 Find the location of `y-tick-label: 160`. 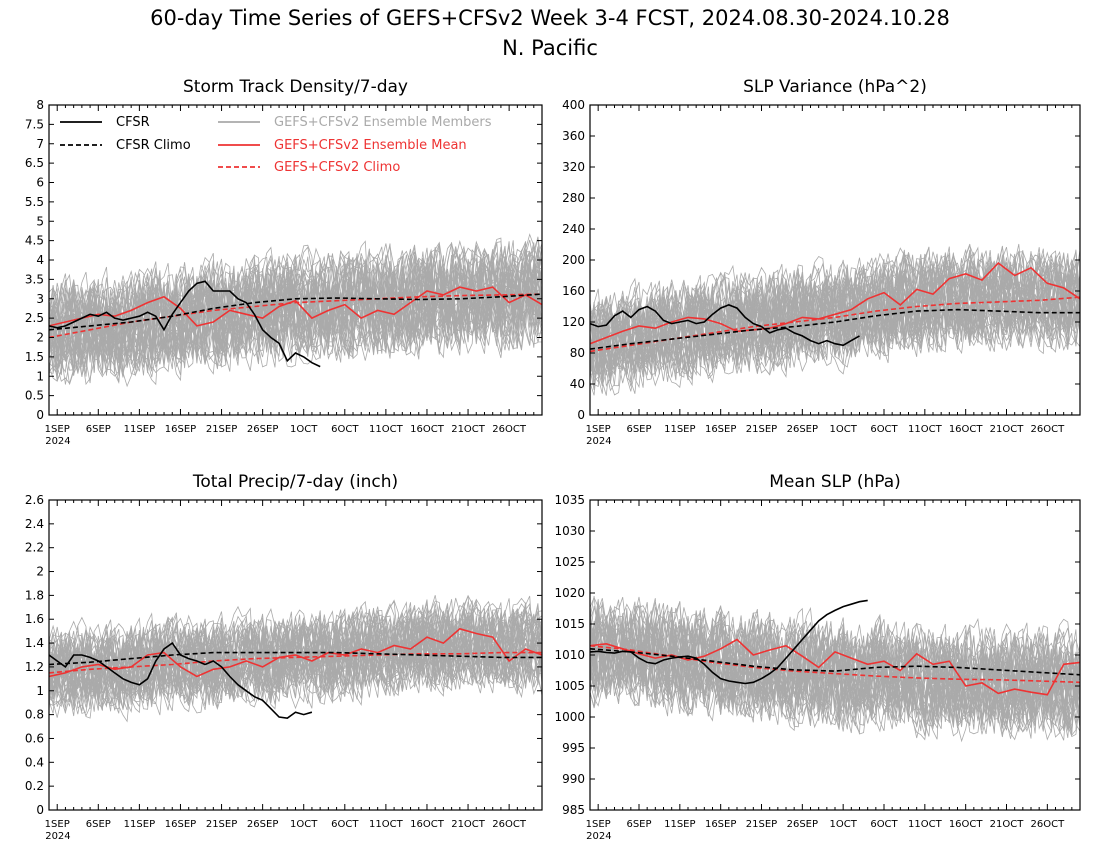

y-tick-label: 160 is located at coordinates (573, 291).